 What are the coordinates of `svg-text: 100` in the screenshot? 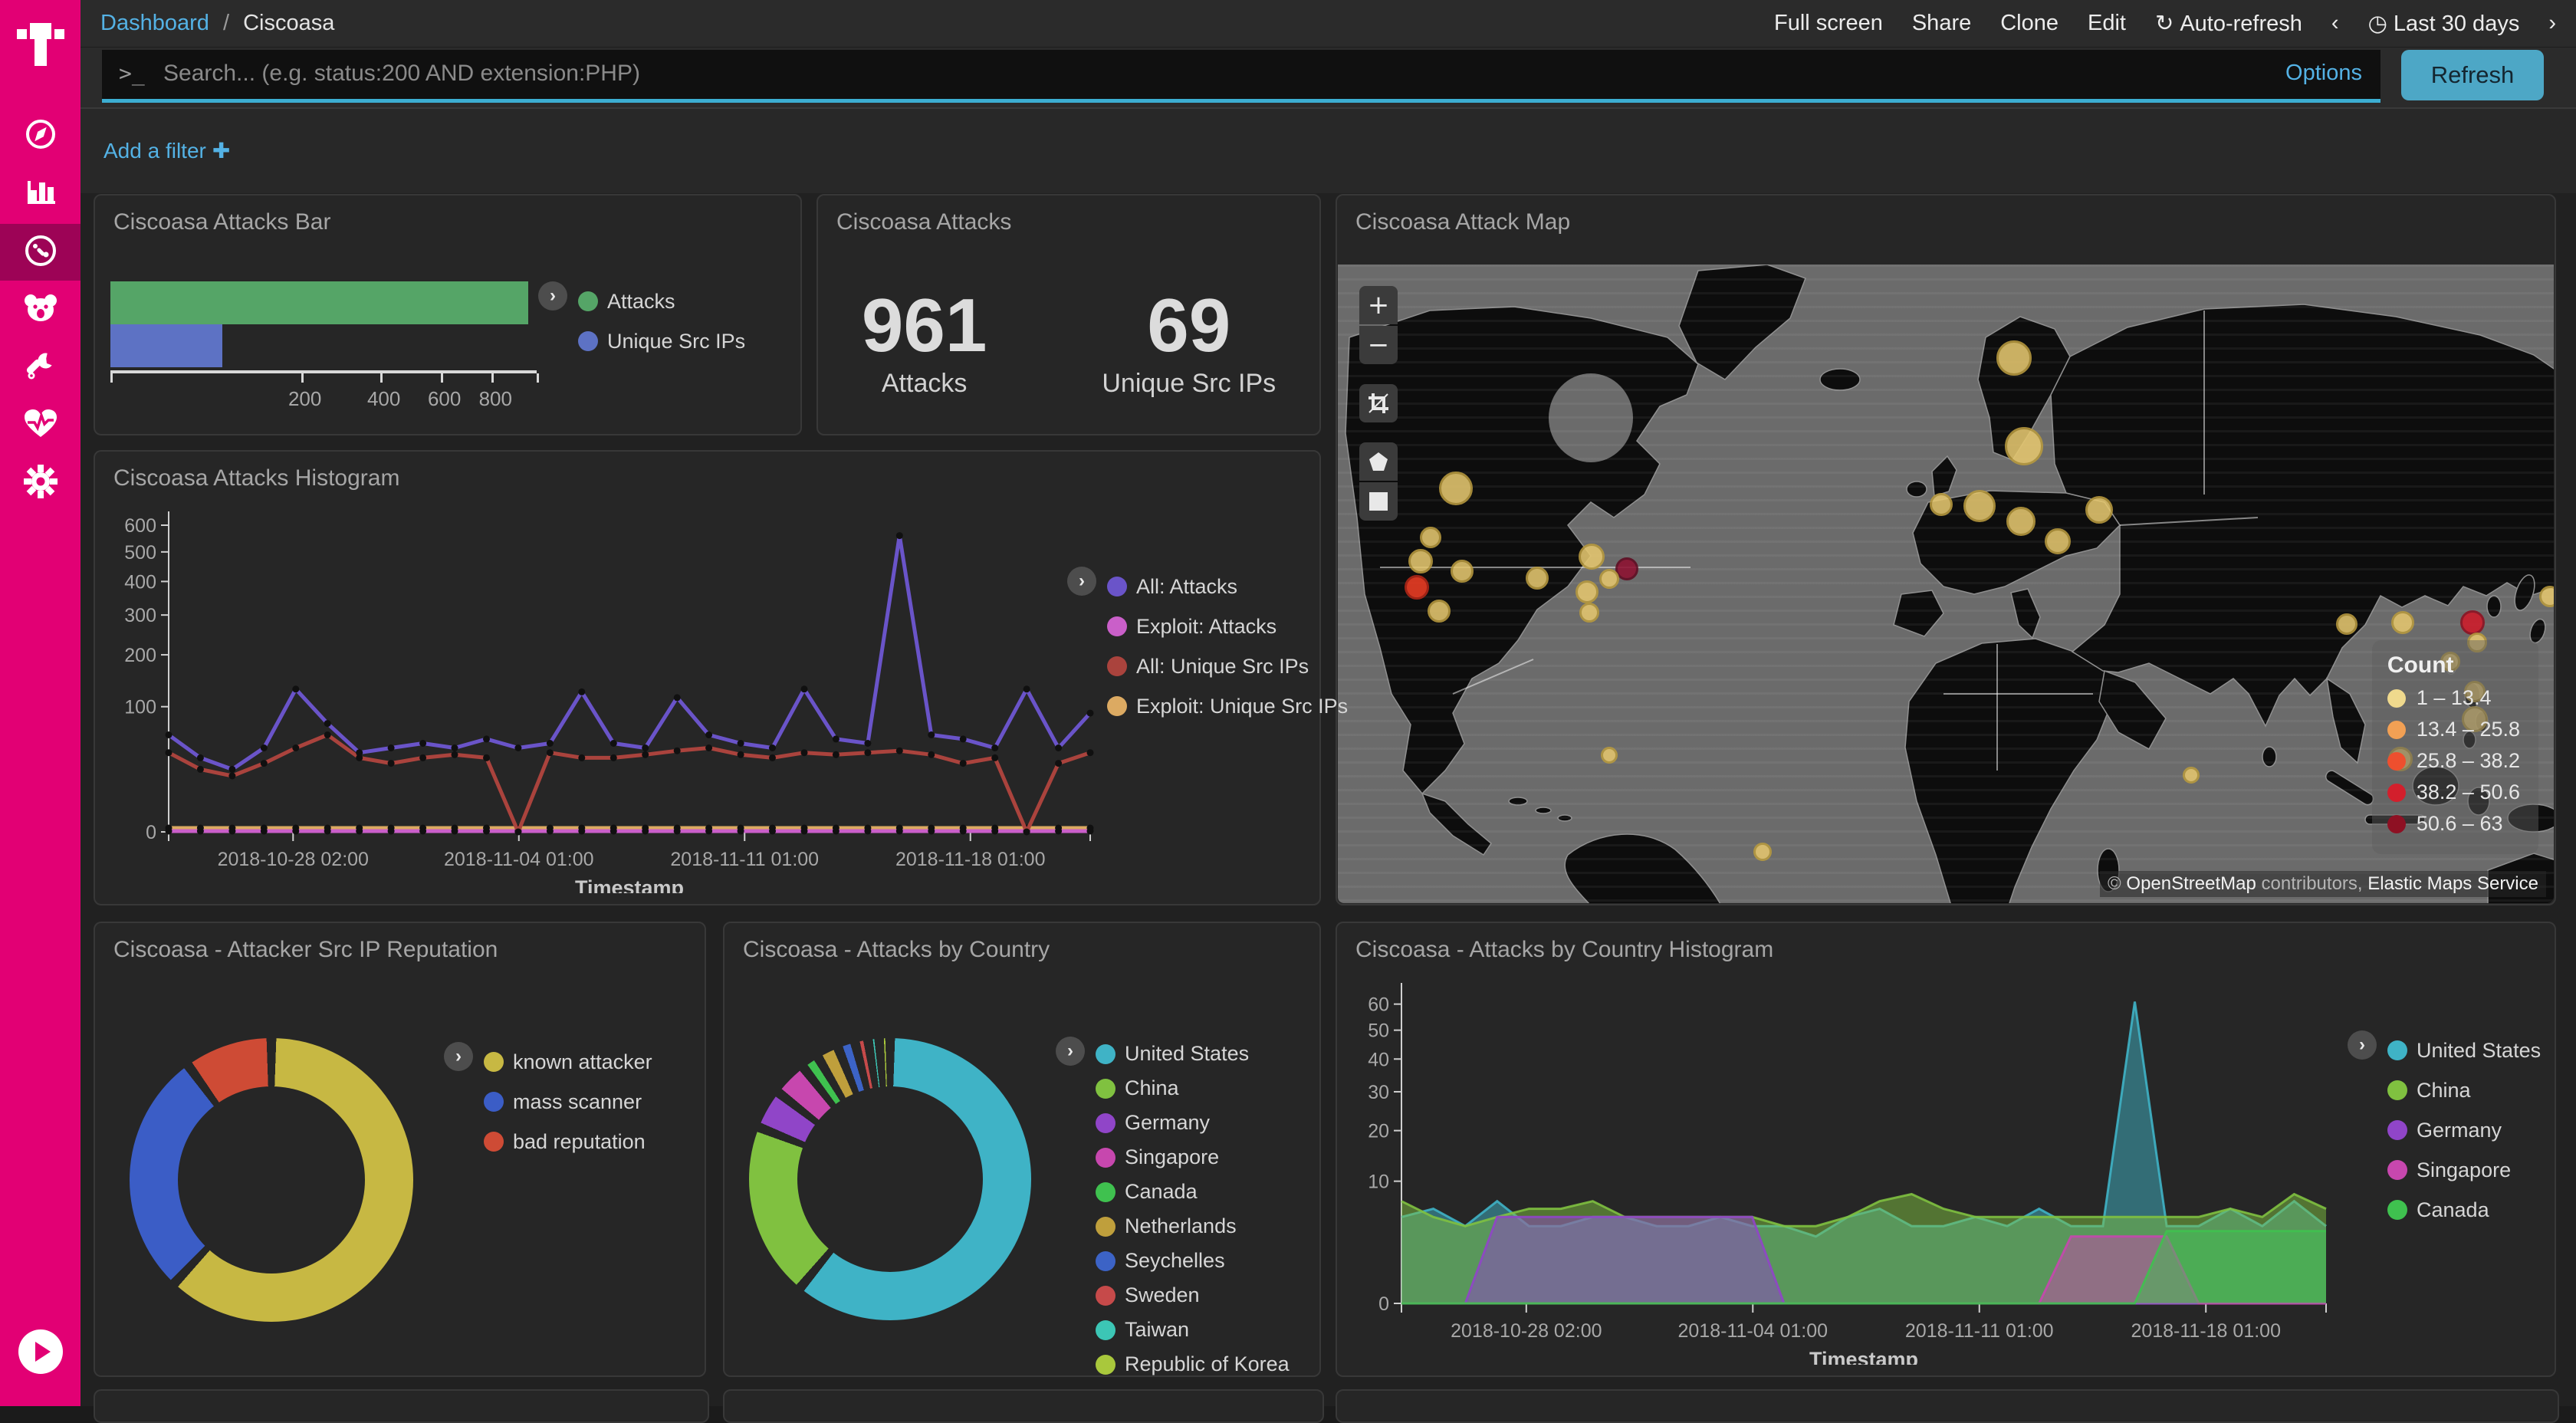 It's located at (140, 707).